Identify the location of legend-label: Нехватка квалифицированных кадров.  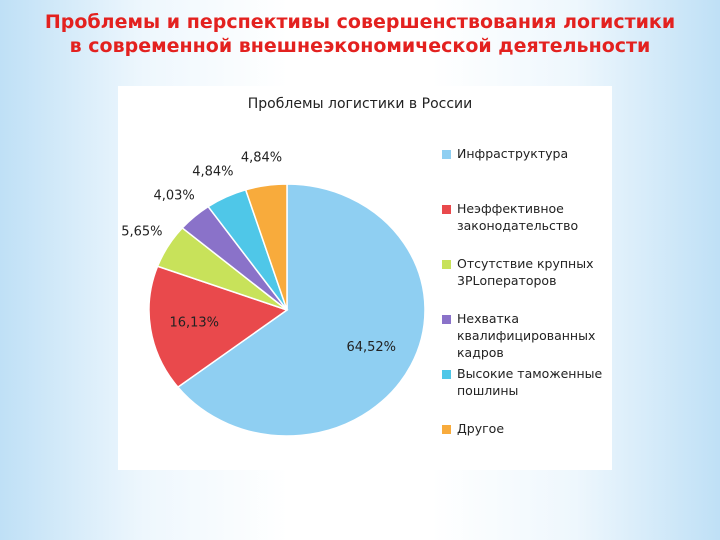
(526, 335).